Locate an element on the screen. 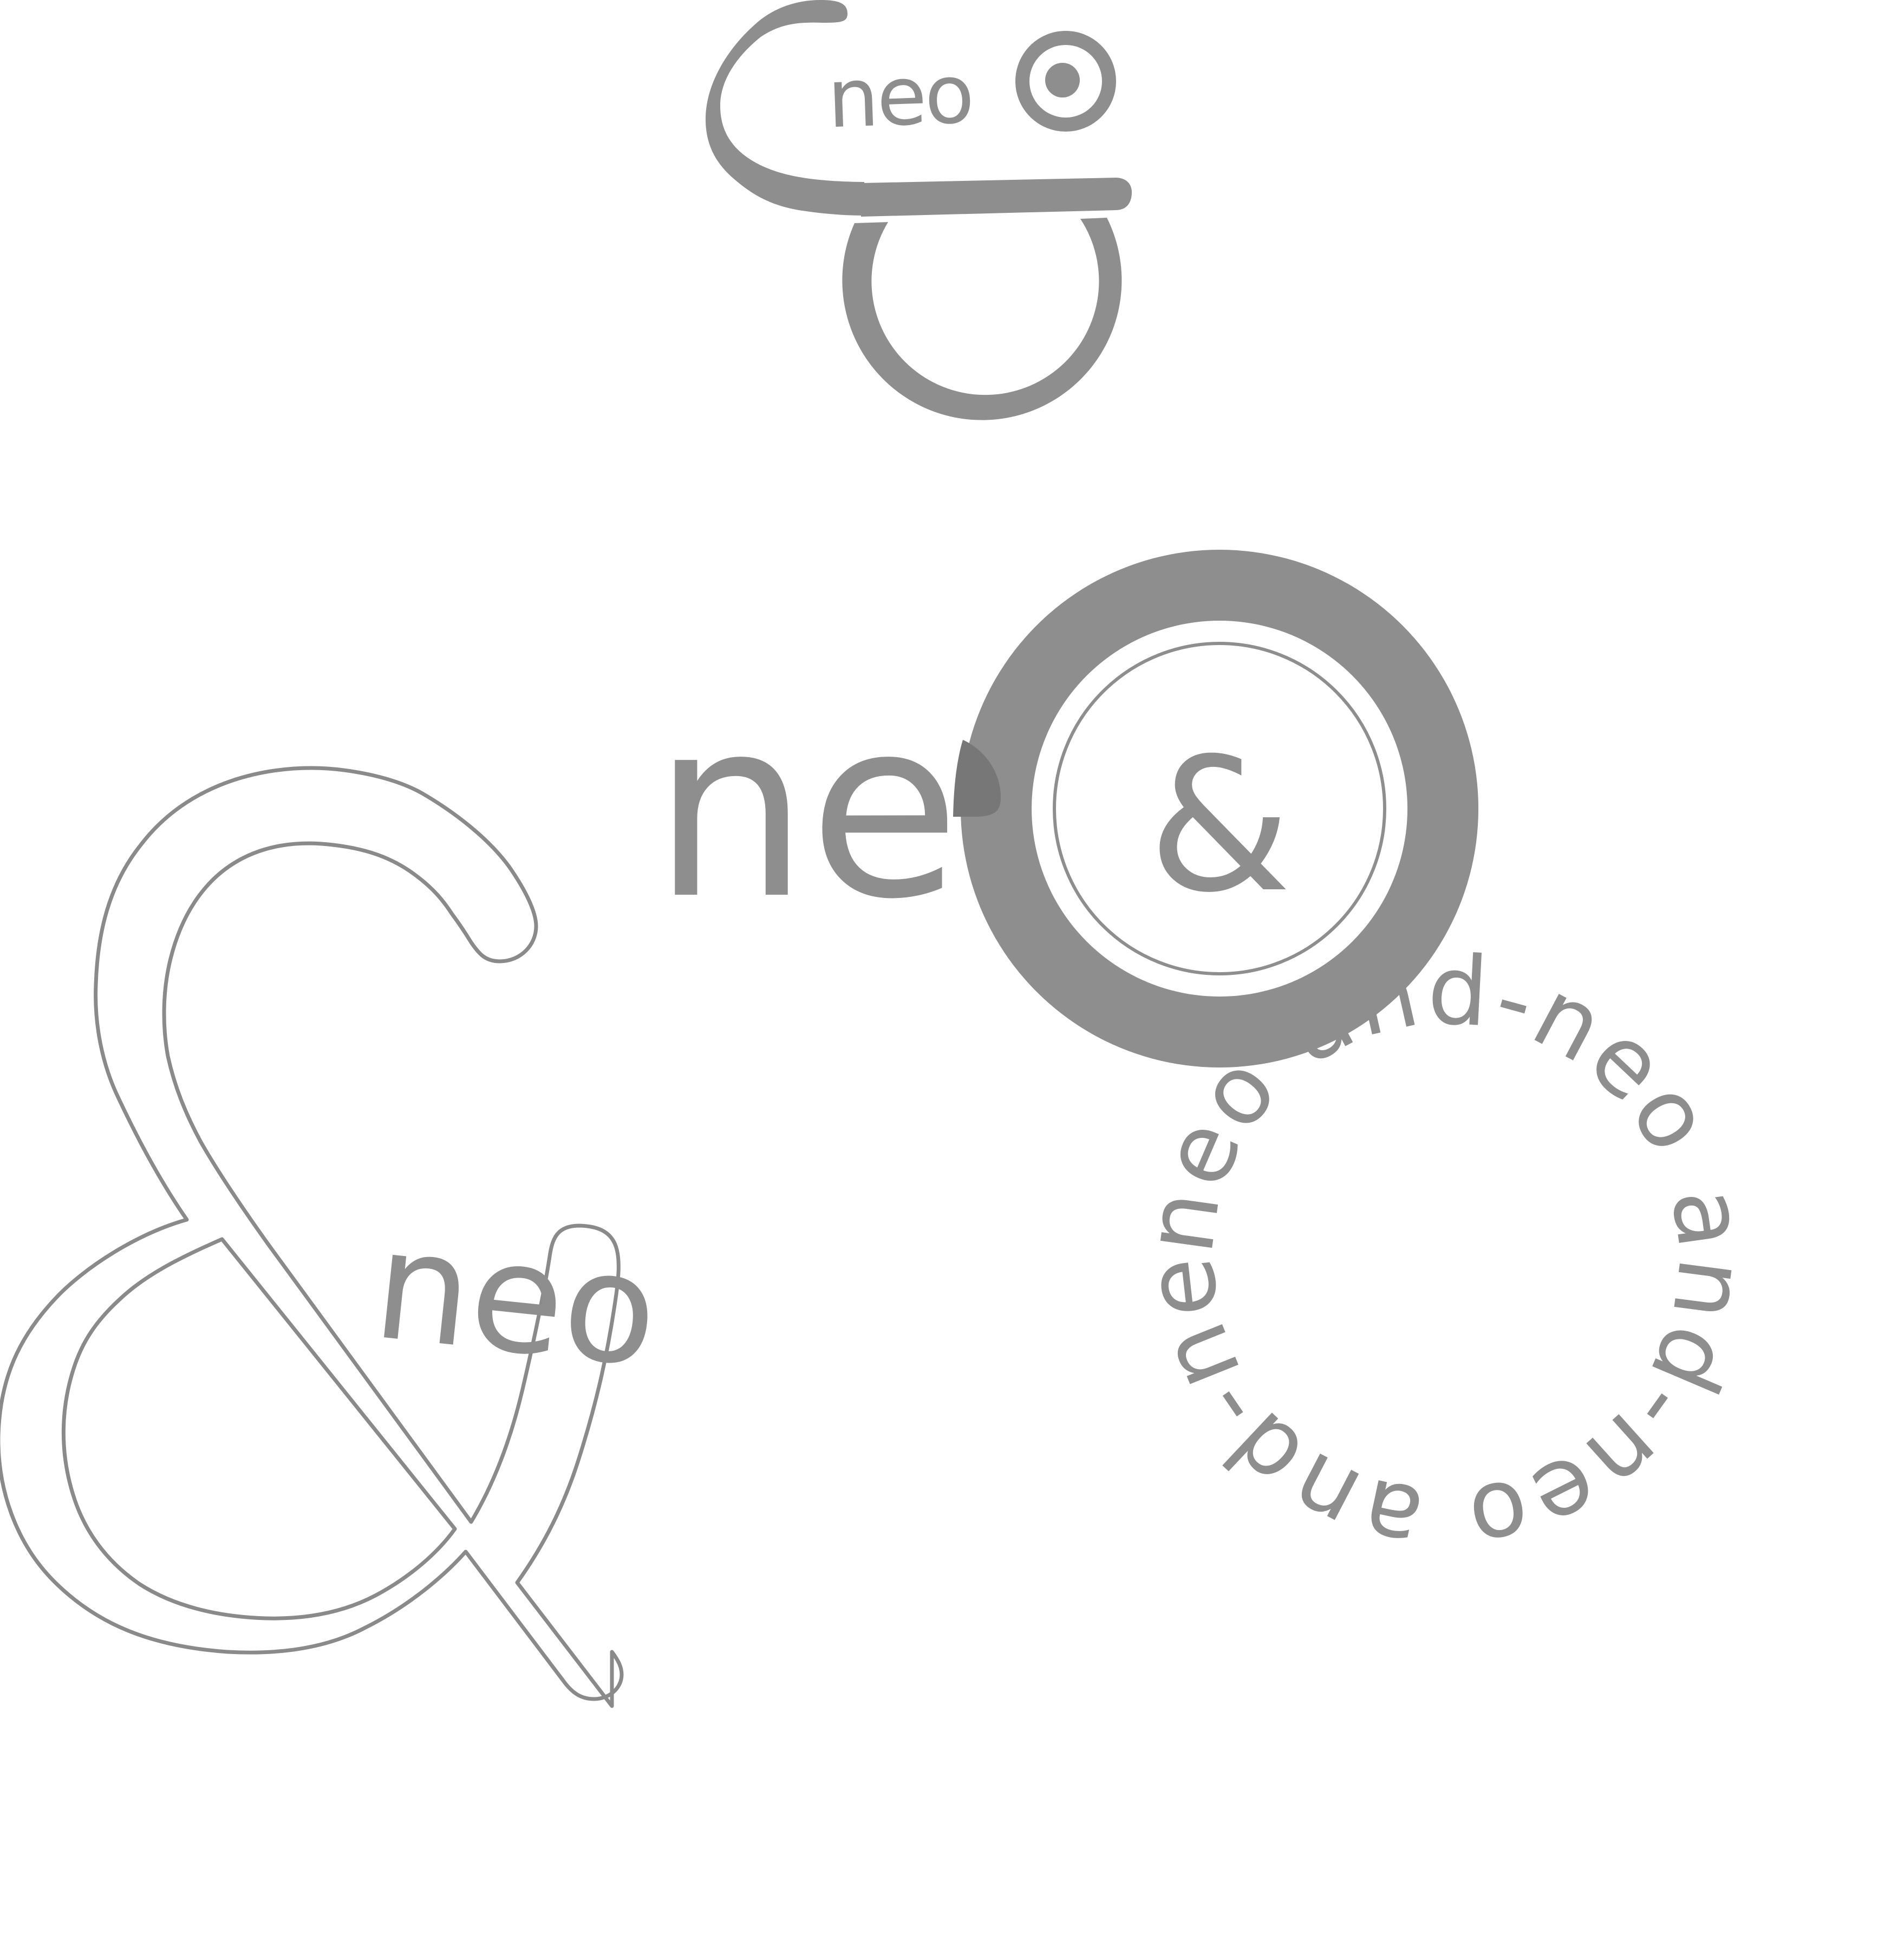 This screenshot has width=1904, height=1953. middle-logo-text: ne is located at coordinates (806, 810).